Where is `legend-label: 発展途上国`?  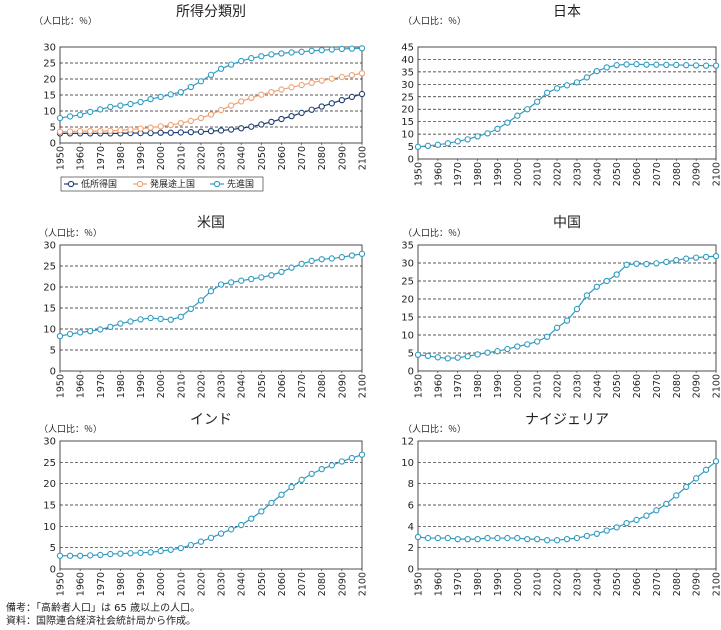 legend-label: 発展途上国 is located at coordinates (172, 184).